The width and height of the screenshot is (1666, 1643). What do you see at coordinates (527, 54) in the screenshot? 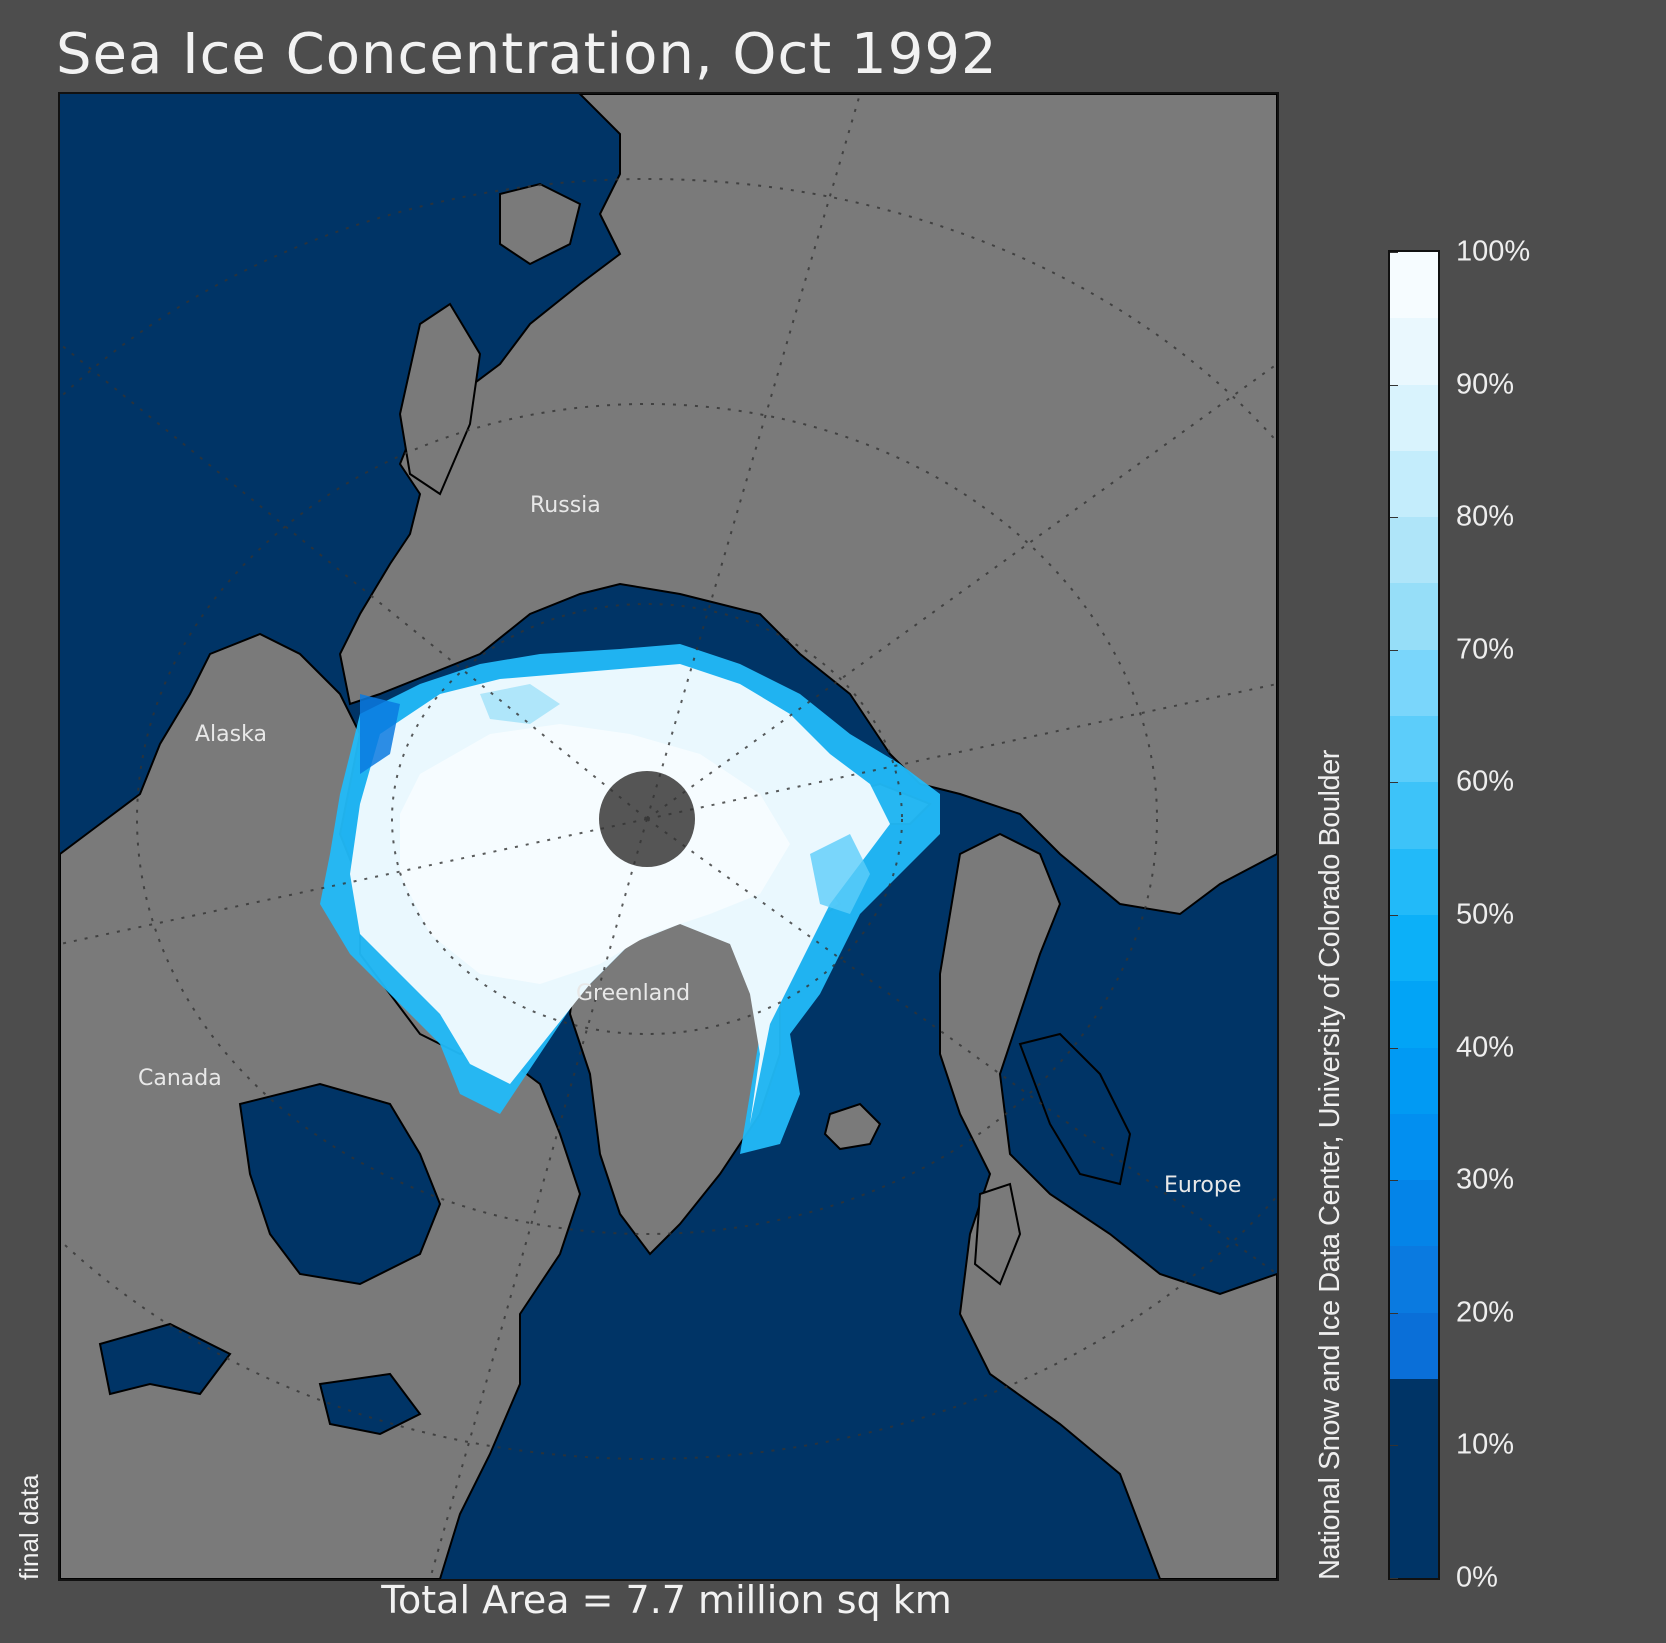
I see `map-title: Sea Ice Concentration, Oct 1992` at bounding box center [527, 54].